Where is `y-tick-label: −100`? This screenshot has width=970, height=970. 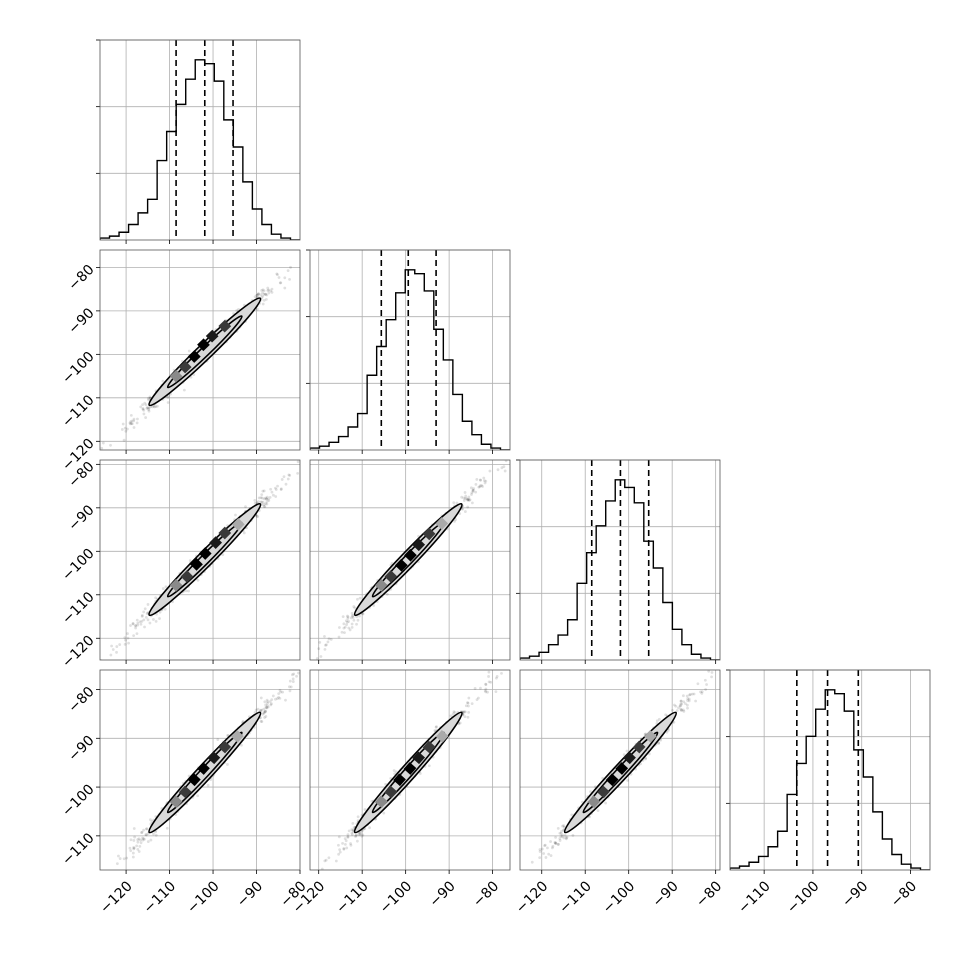
y-tick-label: −100 is located at coordinates (78, 368).